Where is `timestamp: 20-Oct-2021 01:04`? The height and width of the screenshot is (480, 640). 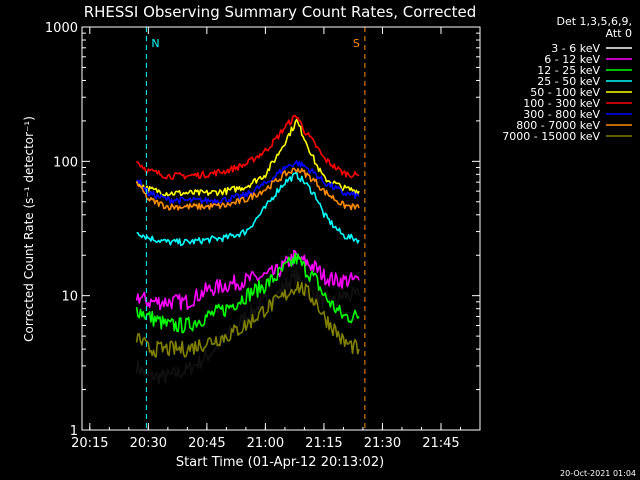 timestamp: 20-Oct-2021 01:04 is located at coordinates (598, 473).